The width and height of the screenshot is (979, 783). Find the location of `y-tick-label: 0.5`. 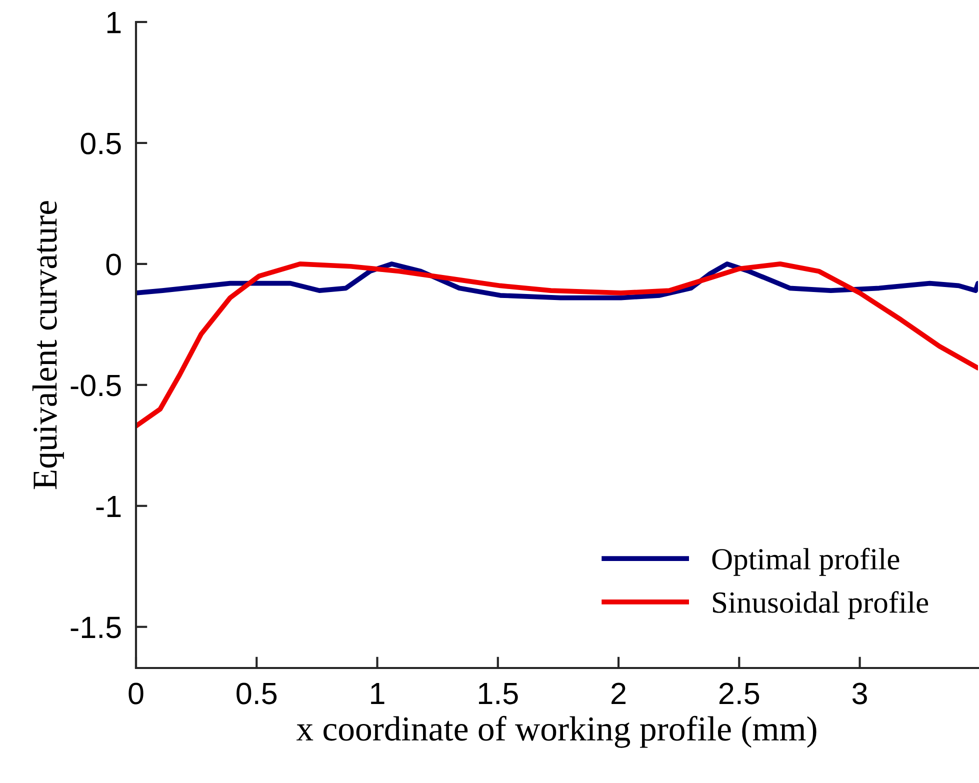

y-tick-label: 0.5 is located at coordinates (100, 143).